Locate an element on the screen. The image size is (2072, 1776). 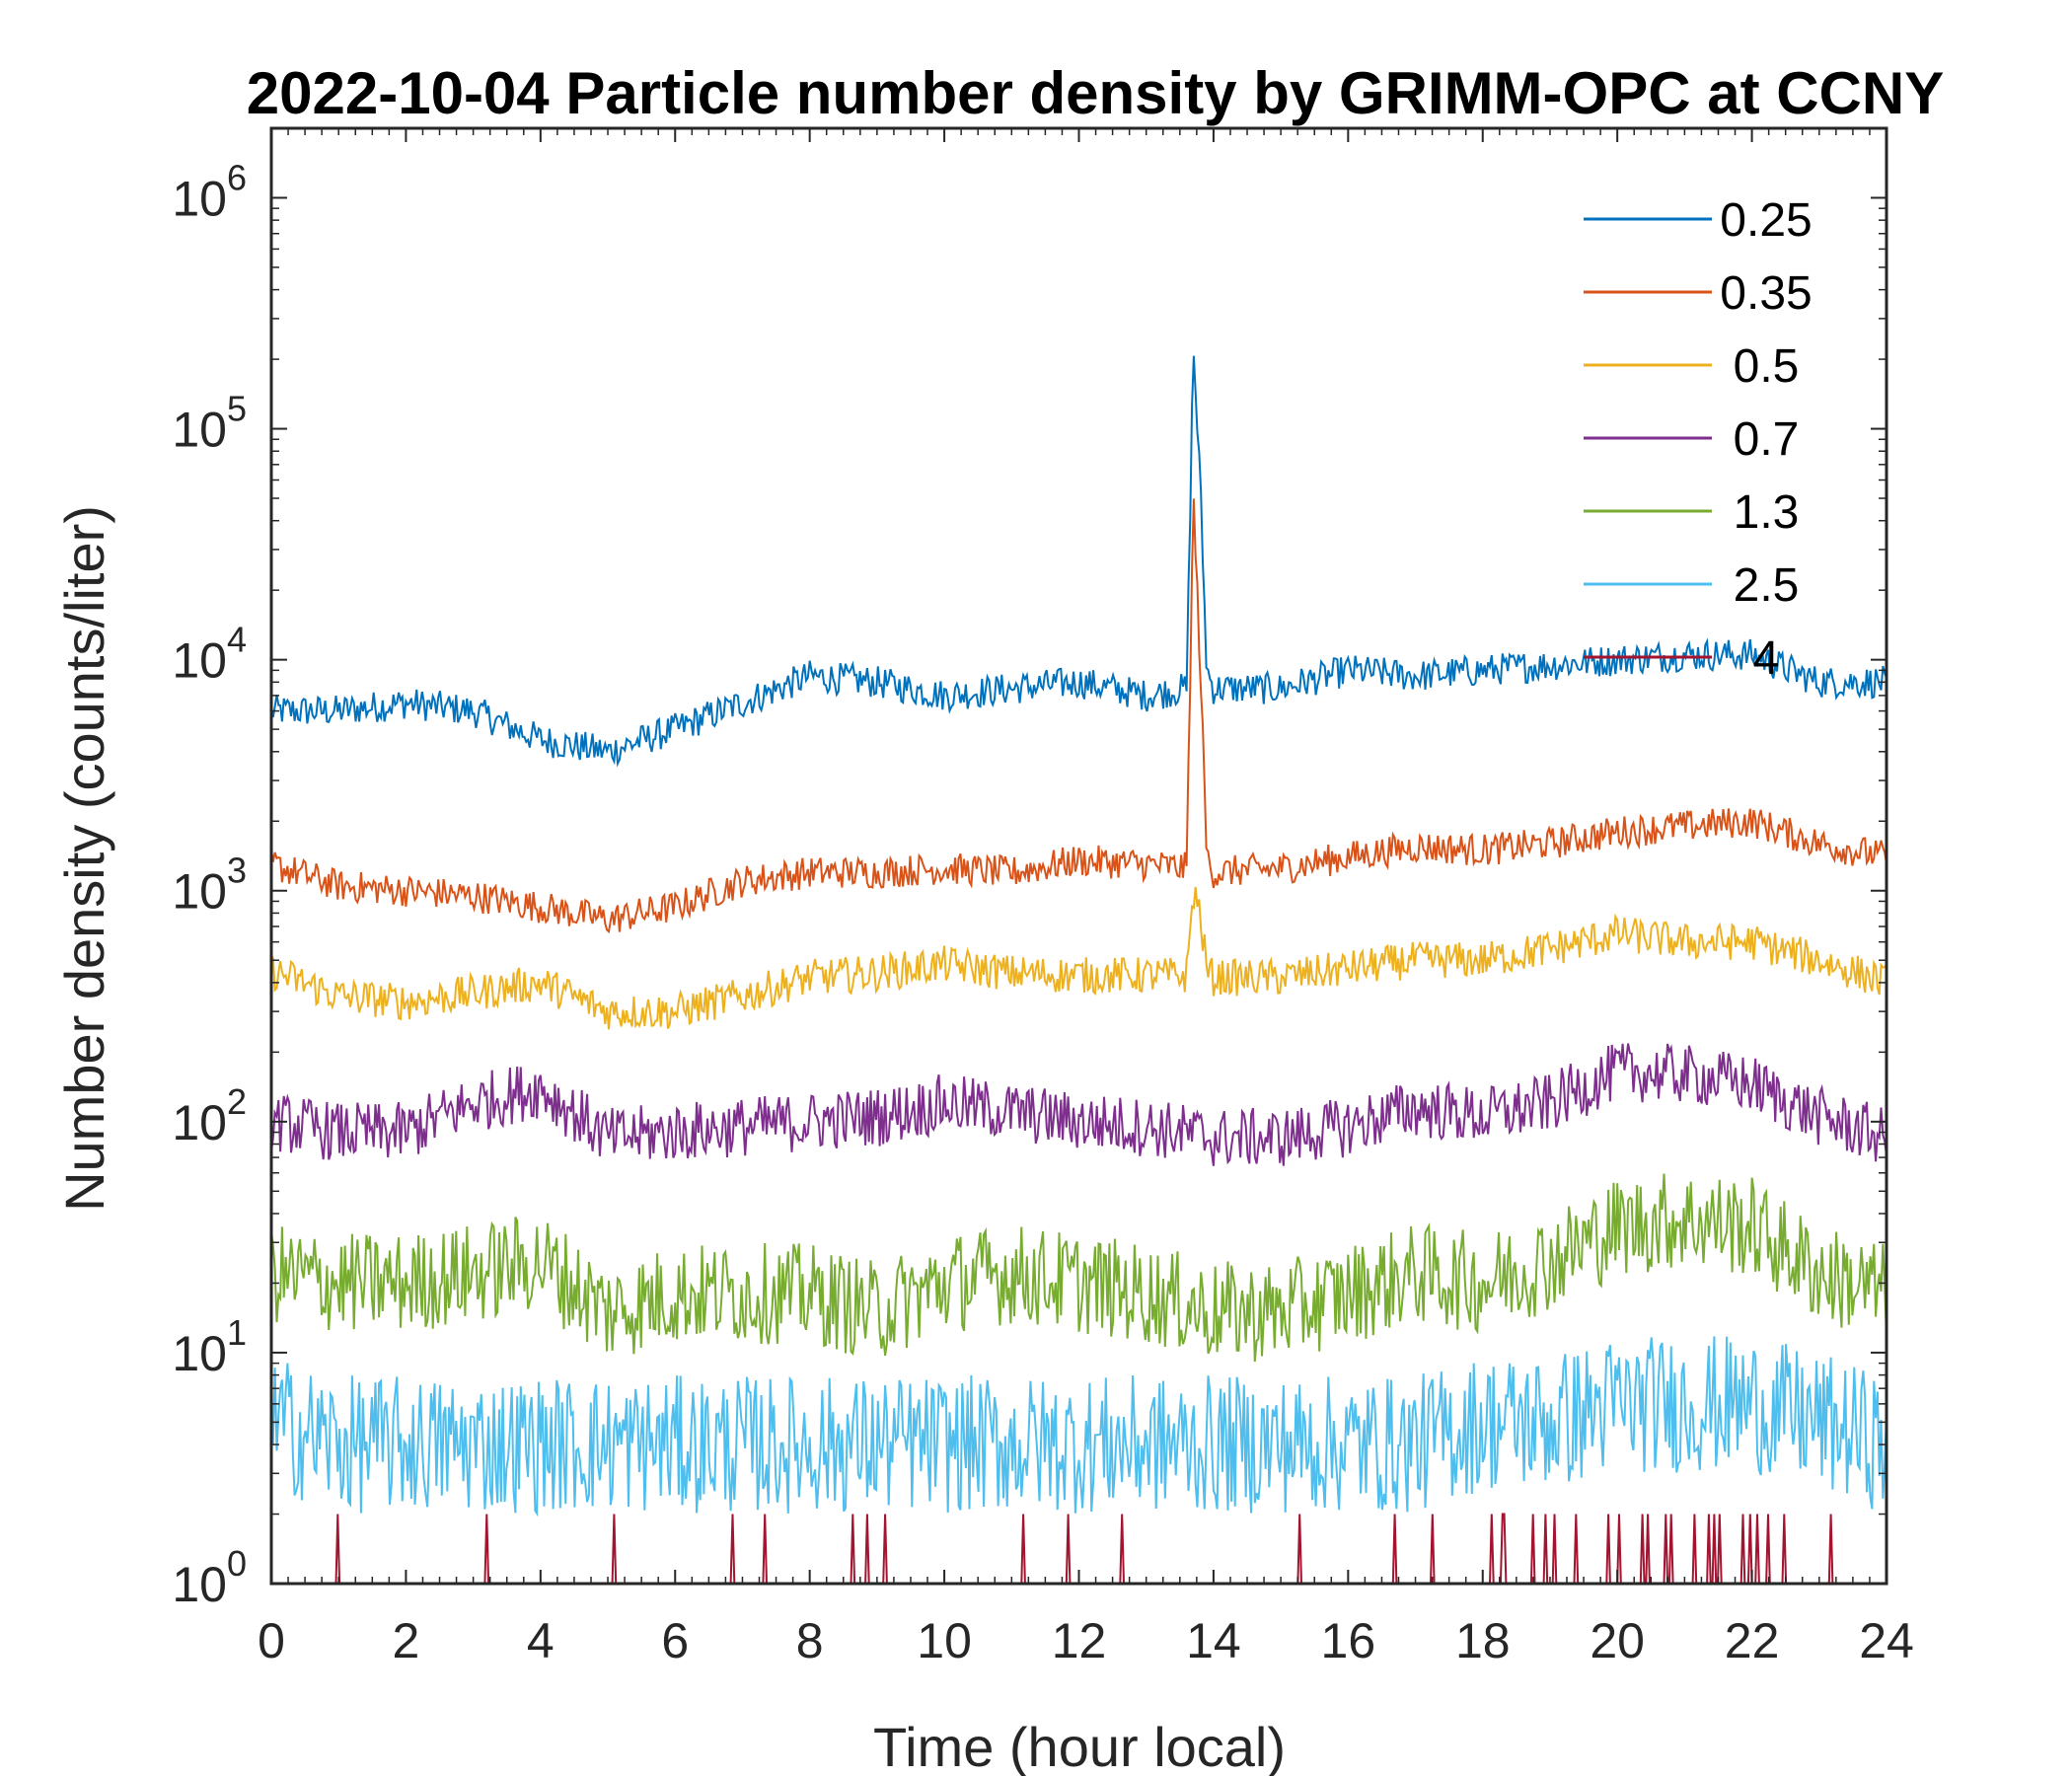
x-tick-label: 16 is located at coordinates (1349, 1640).